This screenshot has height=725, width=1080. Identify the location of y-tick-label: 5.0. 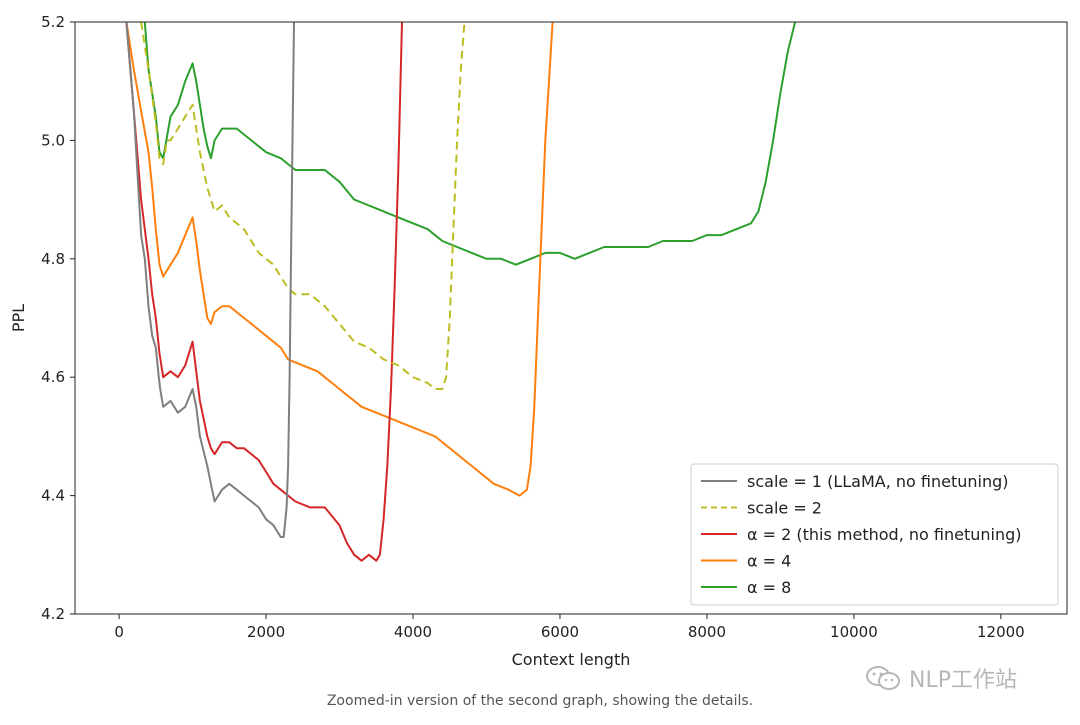
(53, 140).